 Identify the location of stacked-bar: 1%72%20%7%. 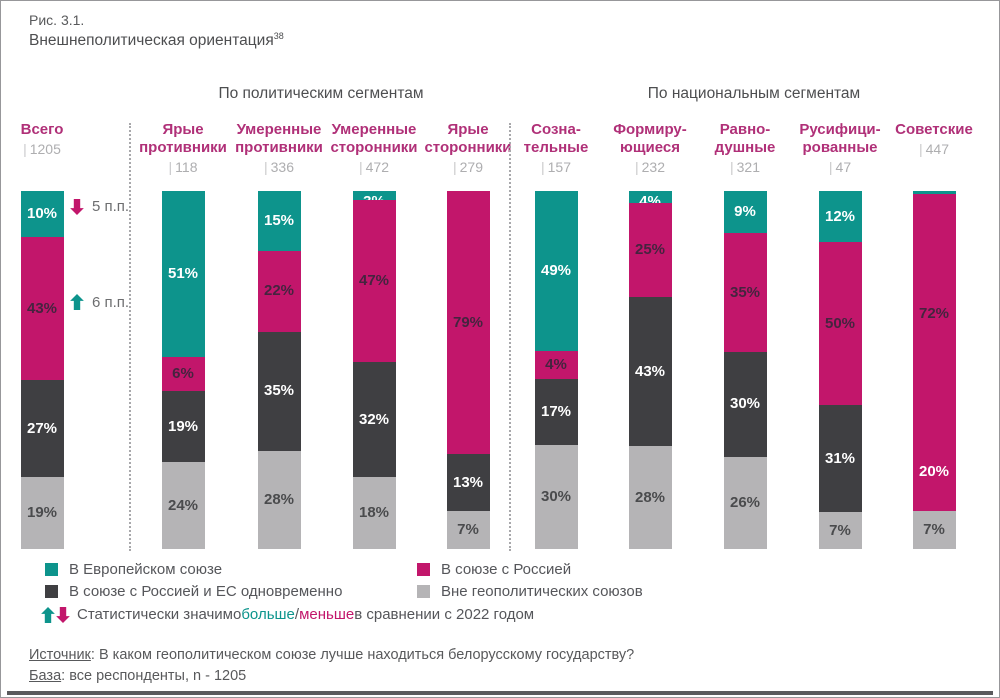
(934, 370).